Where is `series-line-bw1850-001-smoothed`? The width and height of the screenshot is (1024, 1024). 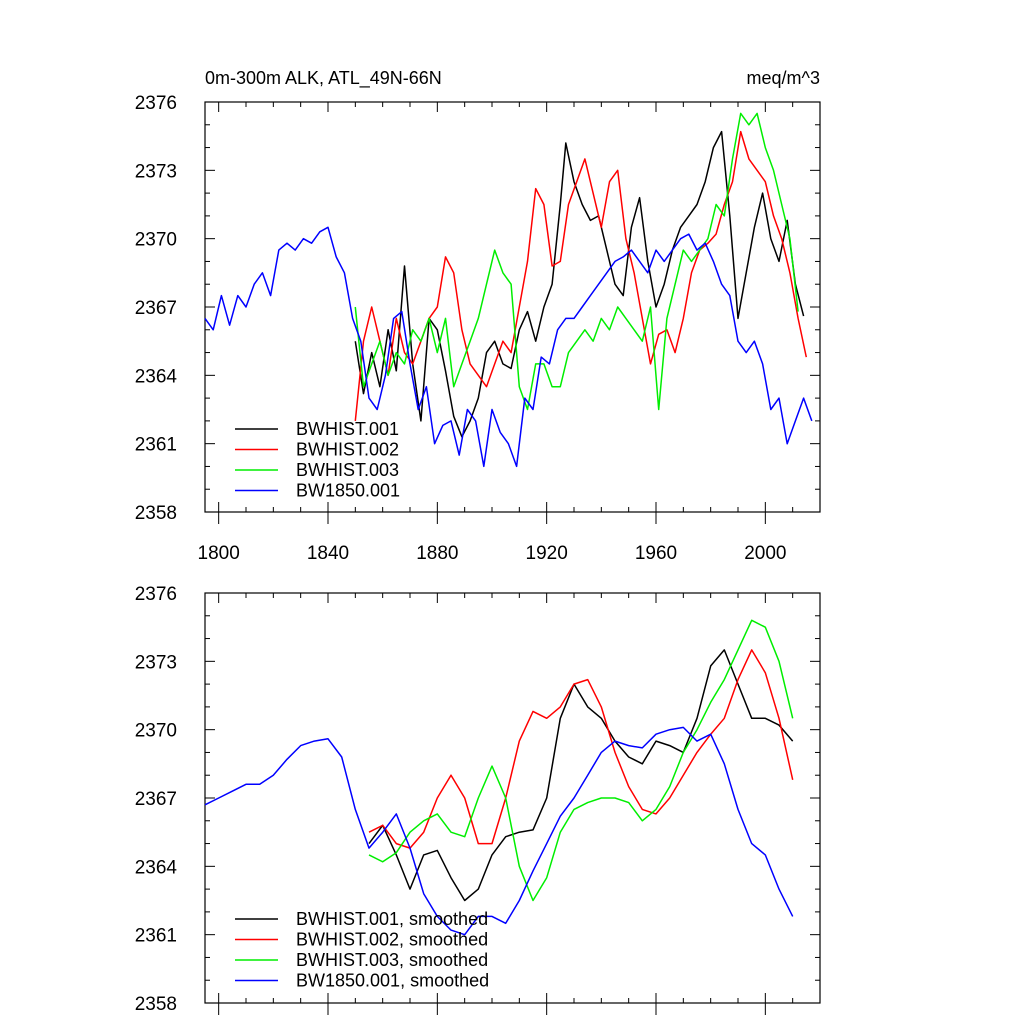 series-line-bw1850-001-smoothed is located at coordinates (499, 831).